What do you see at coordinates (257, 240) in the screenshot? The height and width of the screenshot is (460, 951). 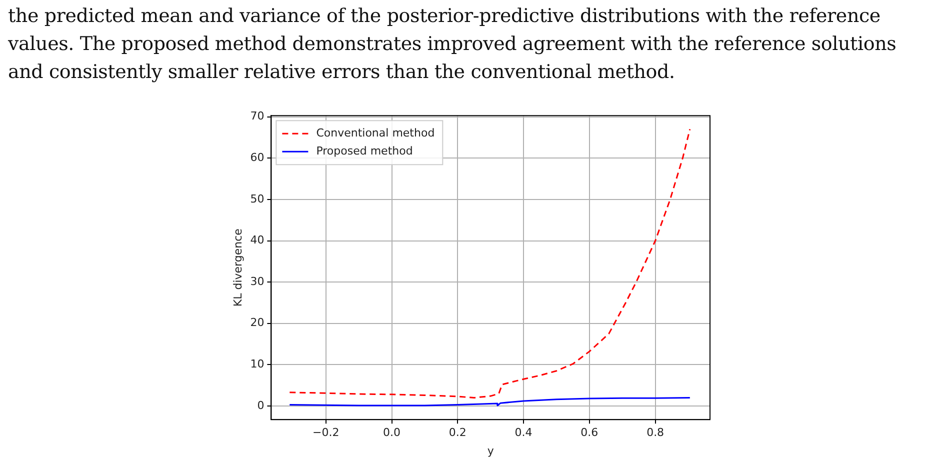 I see `y-tick-label: 40` at bounding box center [257, 240].